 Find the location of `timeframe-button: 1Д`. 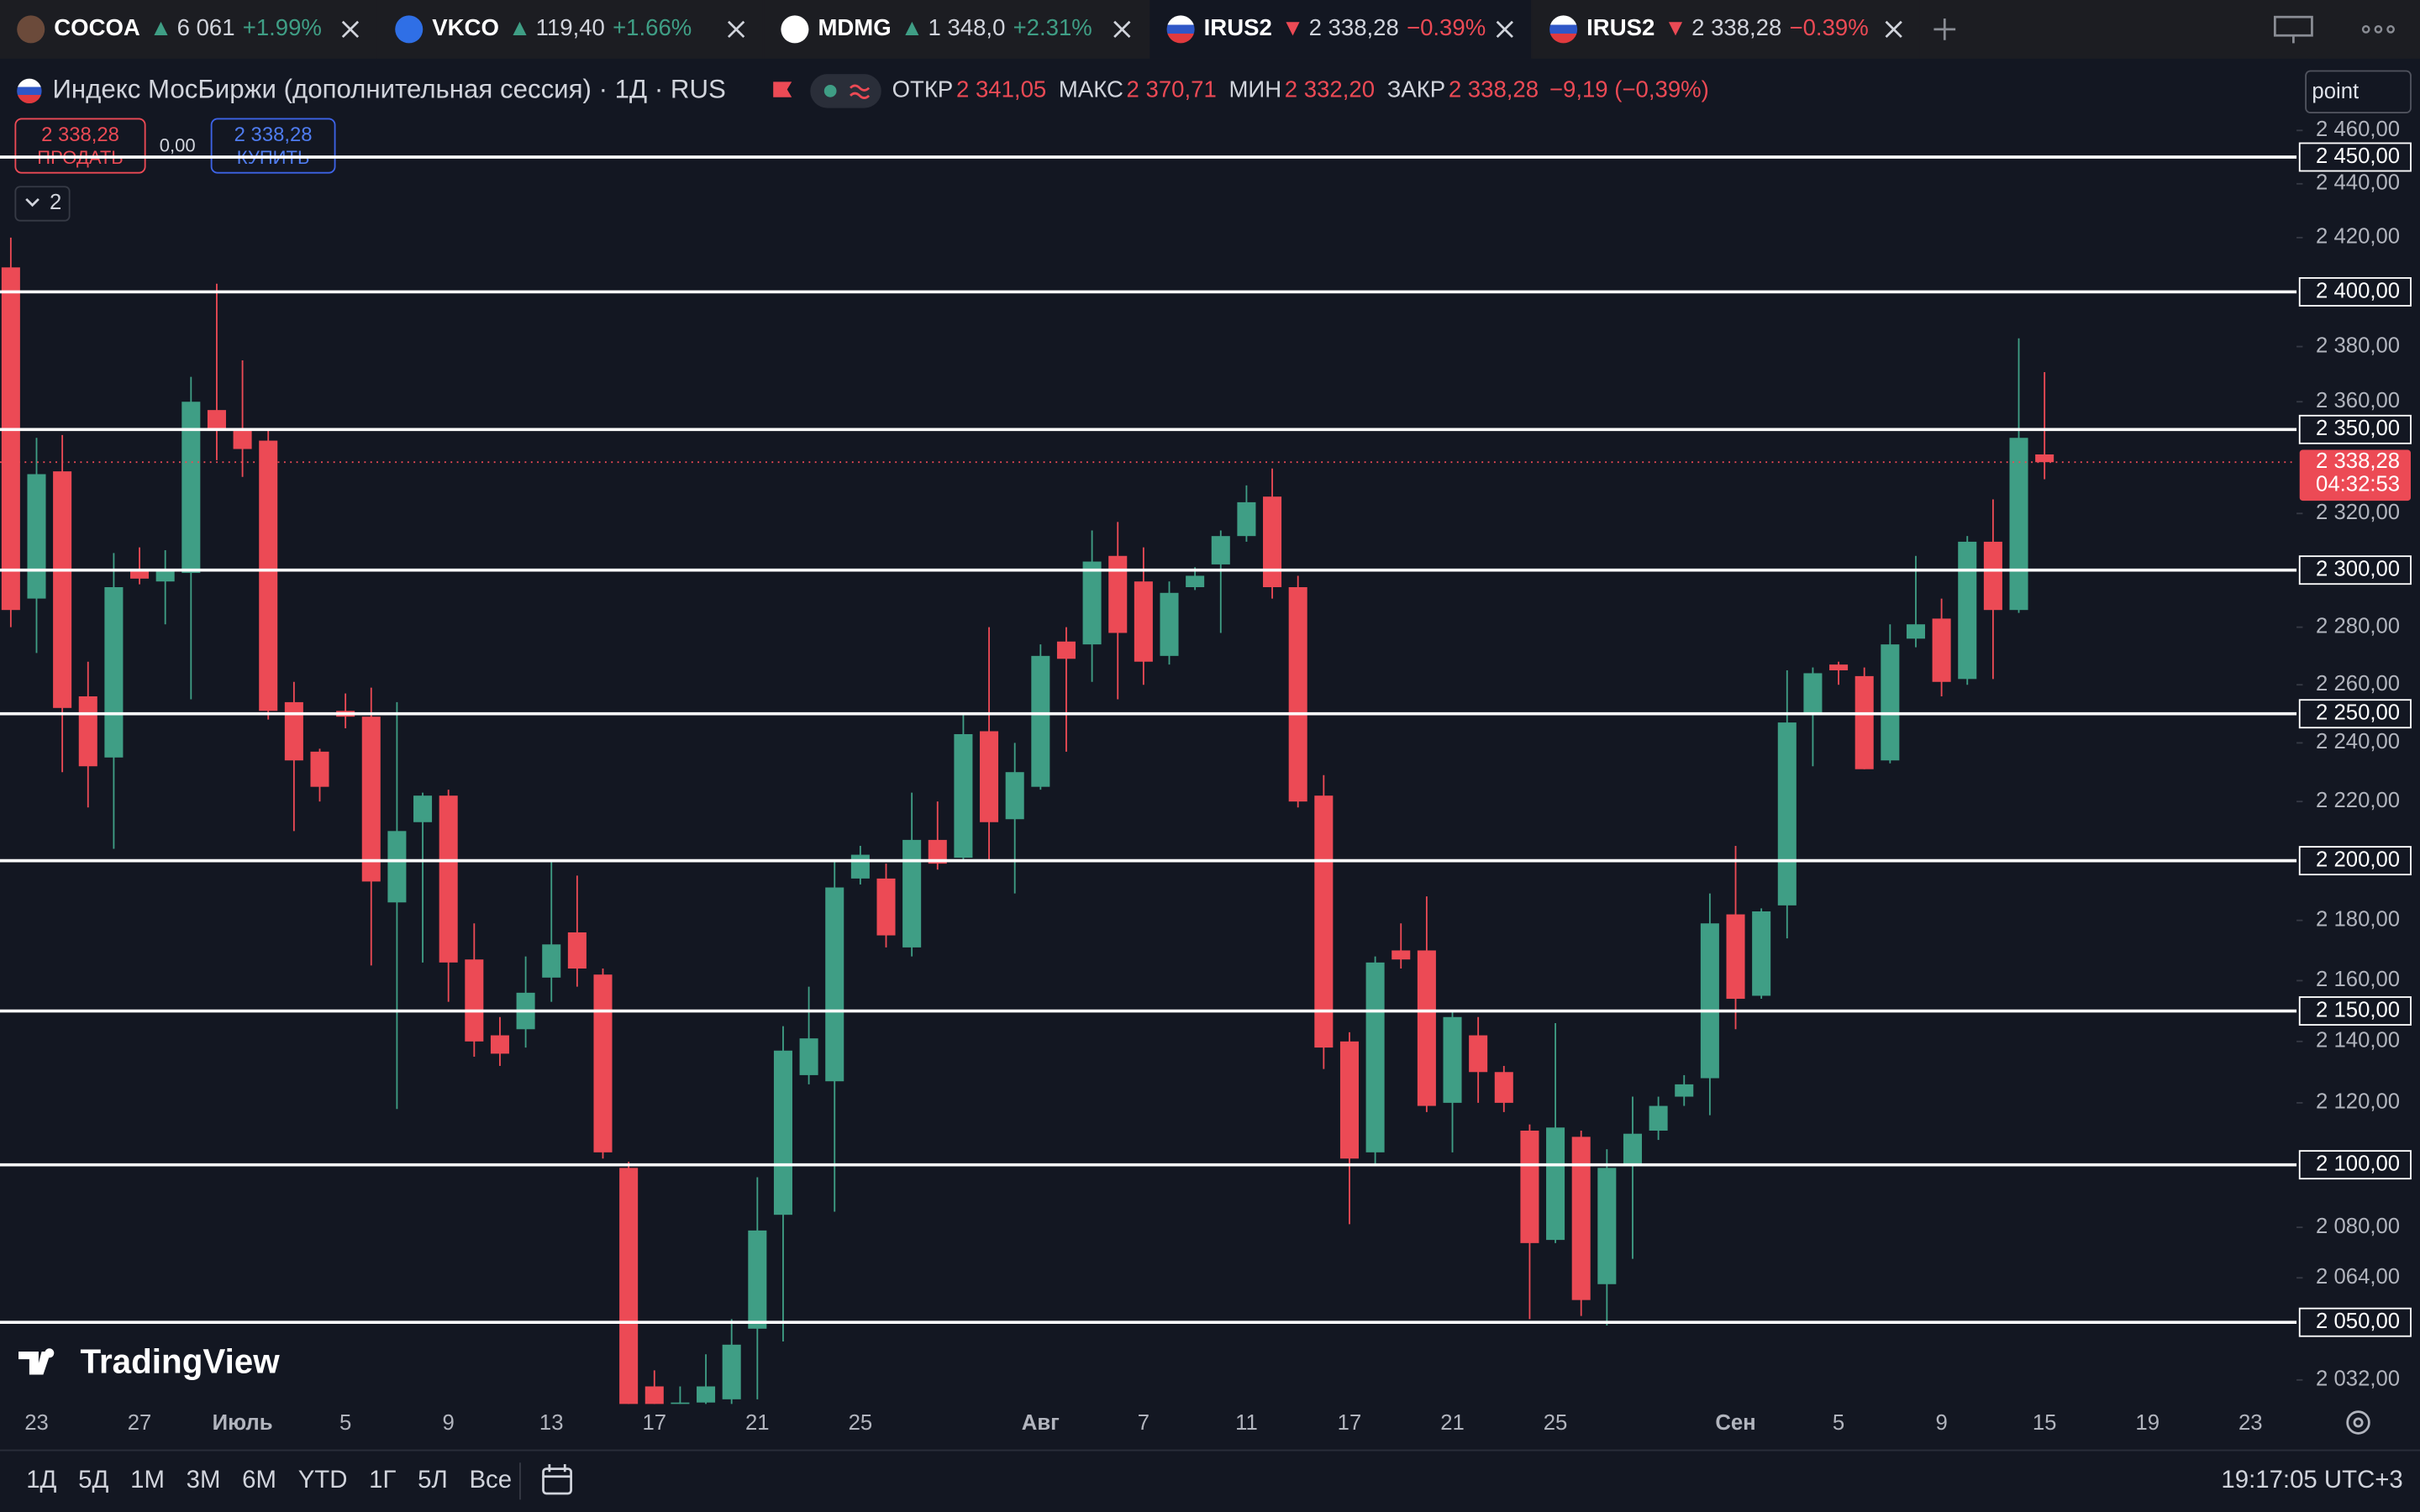

timeframe-button: 1Д is located at coordinates (41, 1480).